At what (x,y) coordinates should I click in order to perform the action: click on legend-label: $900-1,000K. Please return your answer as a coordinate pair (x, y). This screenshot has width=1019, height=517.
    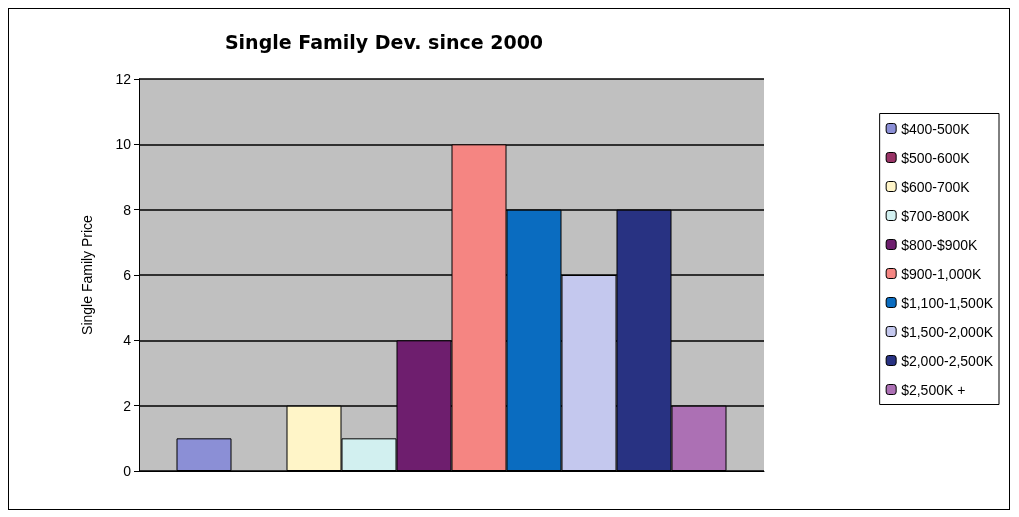
    Looking at the image, I should click on (941, 273).